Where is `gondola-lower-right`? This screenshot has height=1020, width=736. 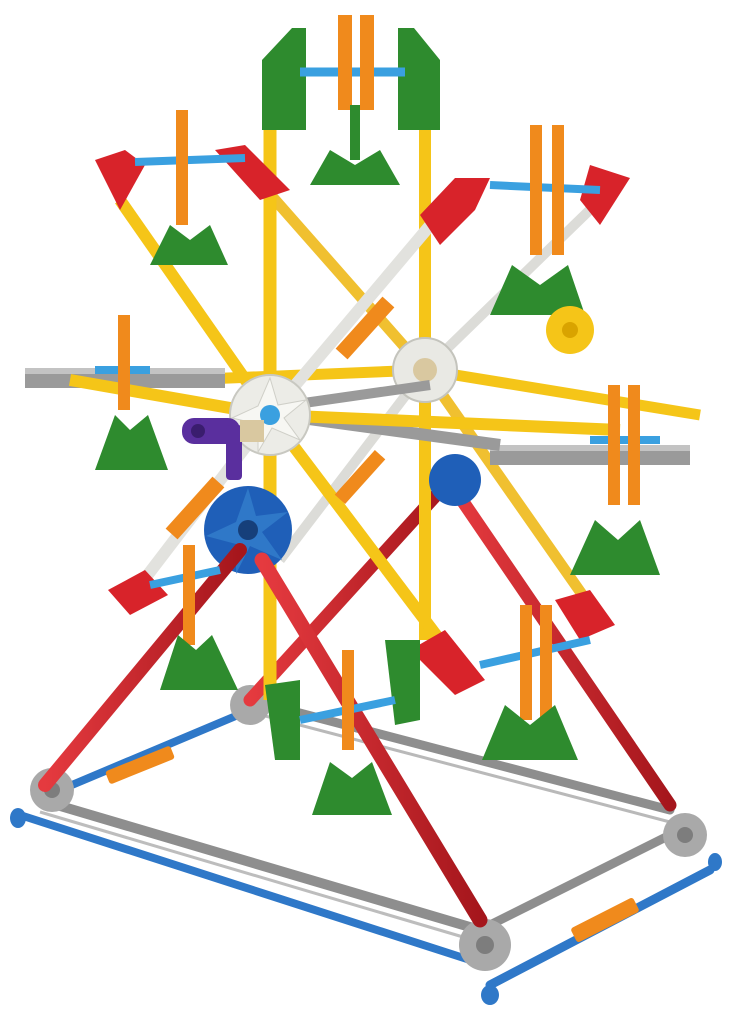 gondola-lower-right is located at coordinates (512, 675).